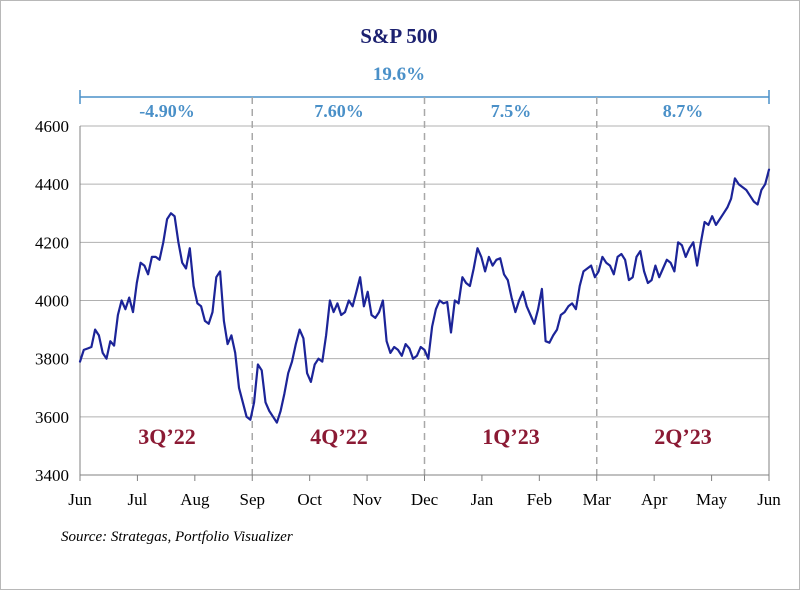 The image size is (800, 590). Describe the element at coordinates (367, 499) in the screenshot. I see `x-tick-label: Nov` at that location.